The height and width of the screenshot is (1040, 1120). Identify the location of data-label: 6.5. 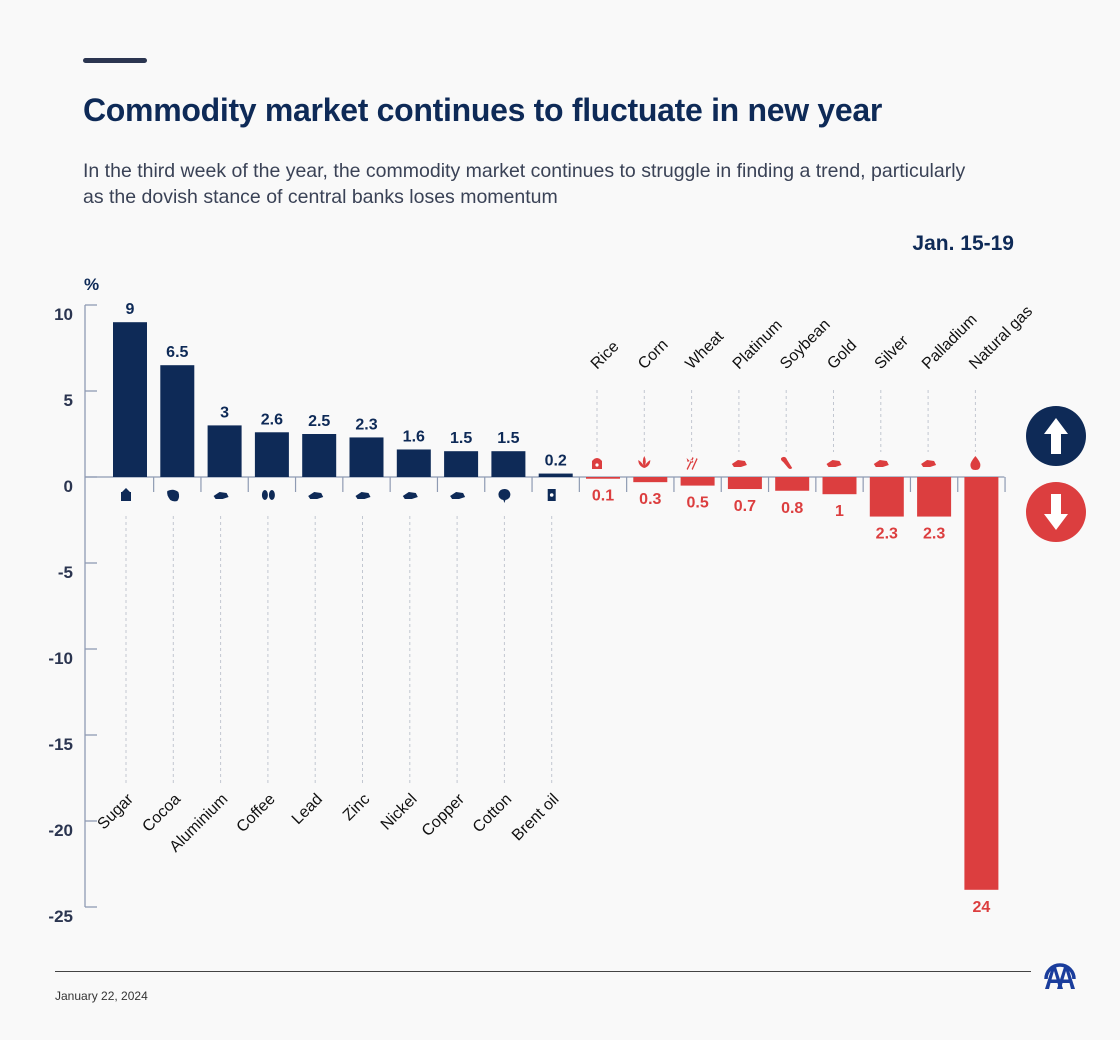
(177, 352).